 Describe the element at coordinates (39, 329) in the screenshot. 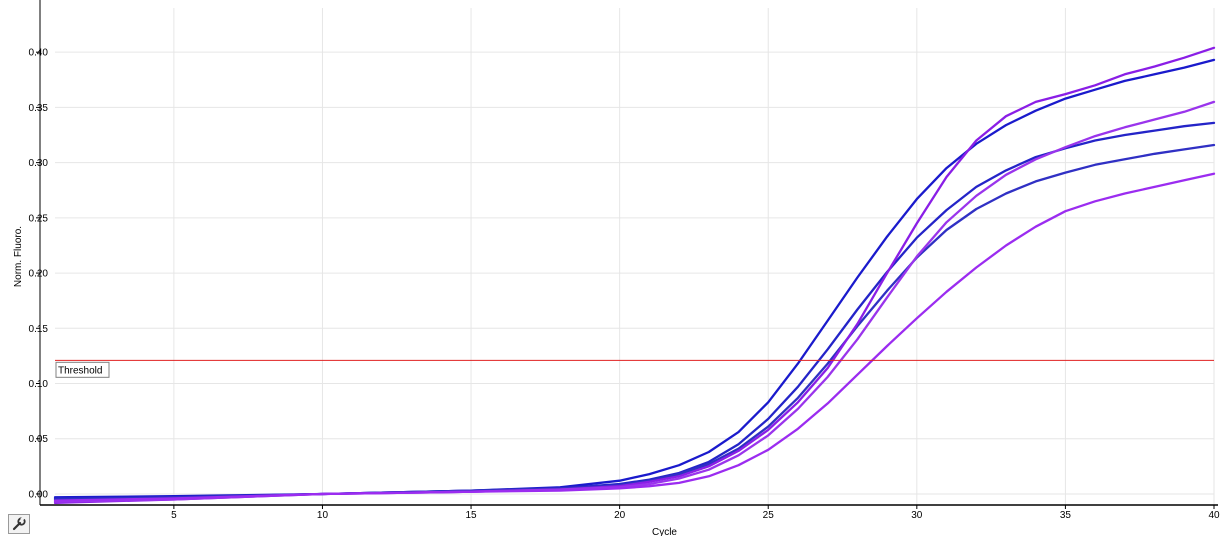

I see `y-tick-label: 0.15` at that location.